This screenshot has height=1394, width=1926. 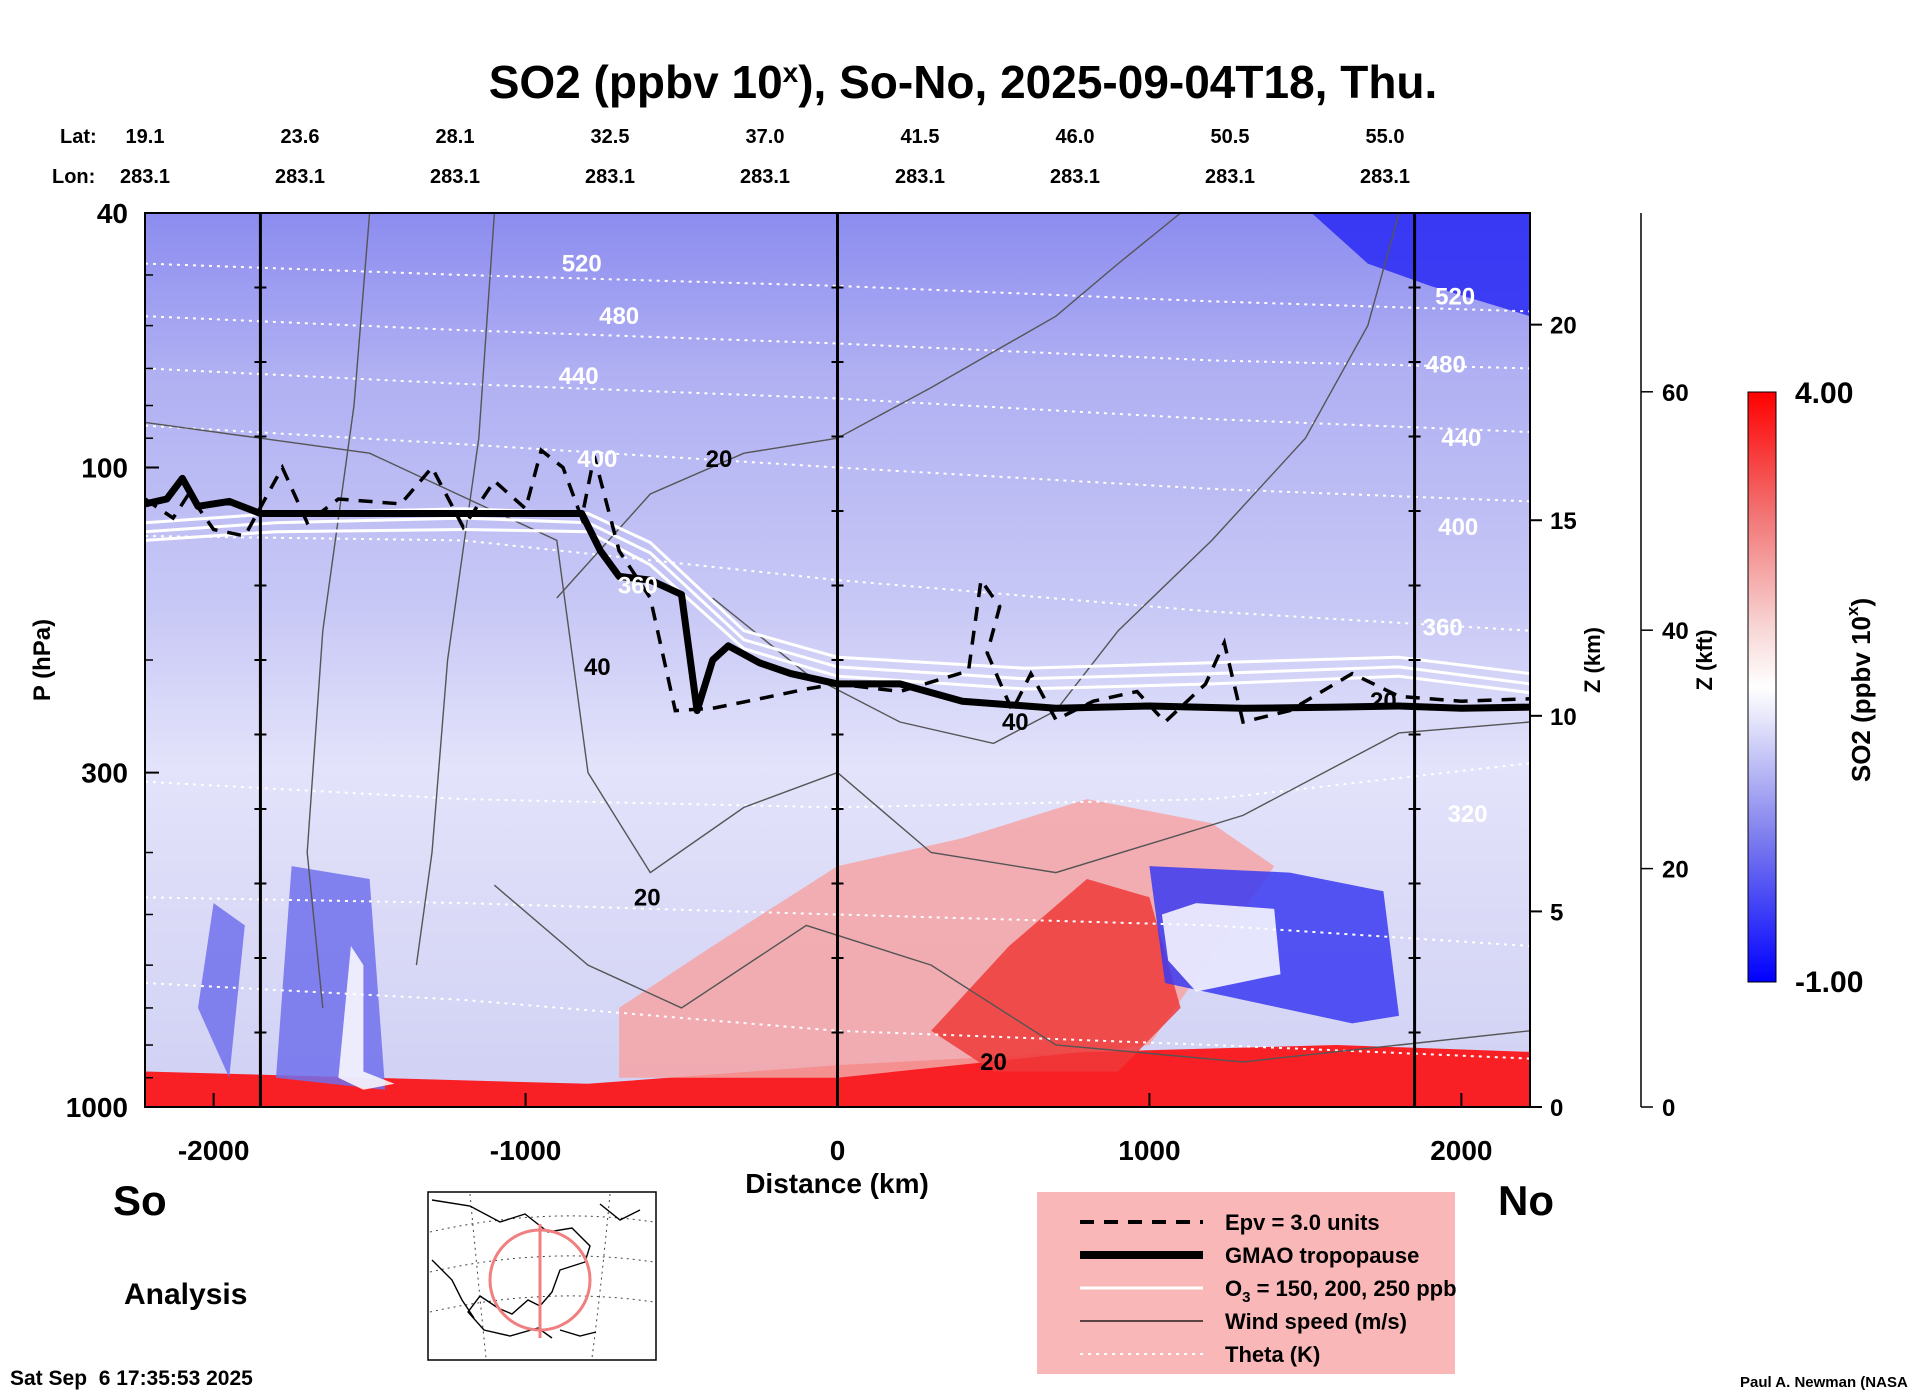 I want to click on z-km-axis-label: Z (km), so click(x=1592, y=660).